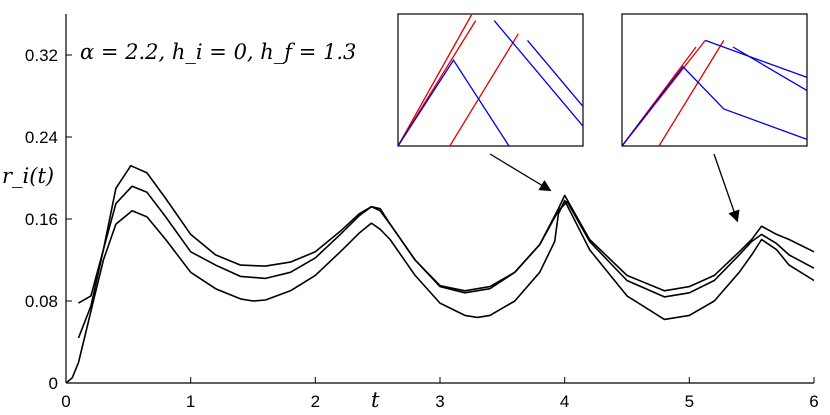 The image size is (830, 415). Describe the element at coordinates (218, 52) in the screenshot. I see `parameter-annotation: α = 2.2, h_i = 0, h_f = 1.3` at that location.